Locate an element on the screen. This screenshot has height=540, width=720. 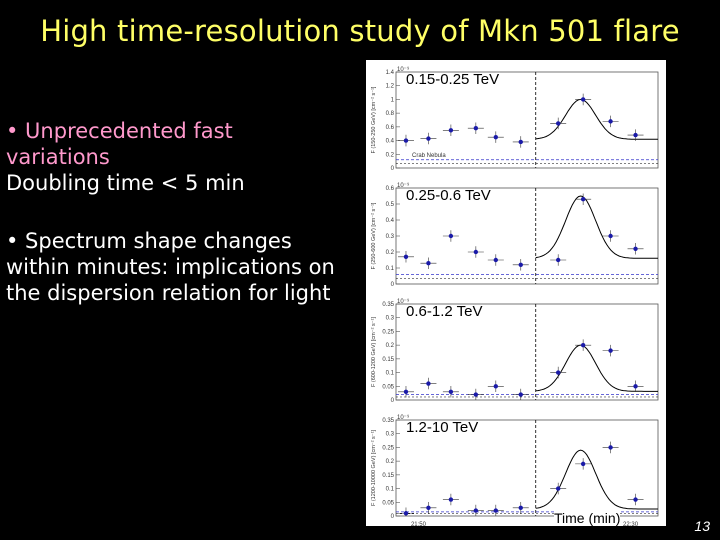
x-tick-label-0: 21:50 is located at coordinates (419, 524).